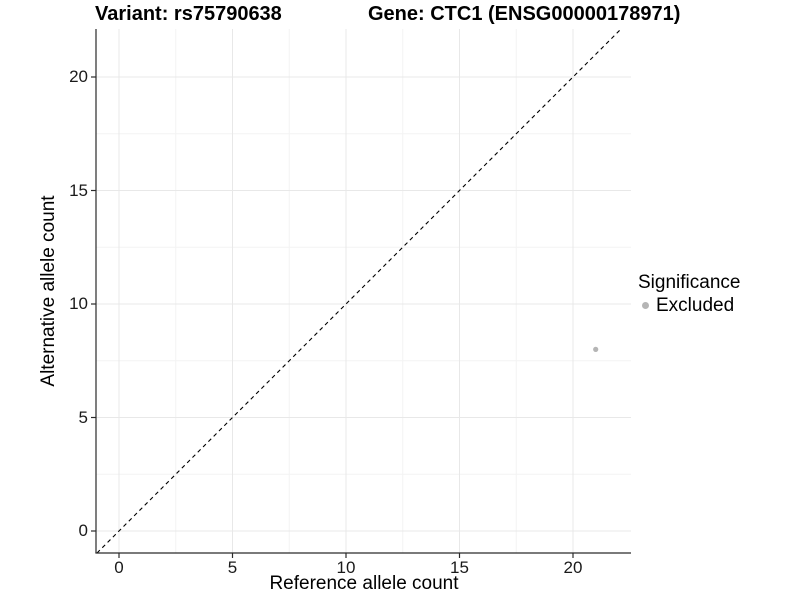  What do you see at coordinates (78, 190) in the screenshot?
I see `y-tick-label: 15` at bounding box center [78, 190].